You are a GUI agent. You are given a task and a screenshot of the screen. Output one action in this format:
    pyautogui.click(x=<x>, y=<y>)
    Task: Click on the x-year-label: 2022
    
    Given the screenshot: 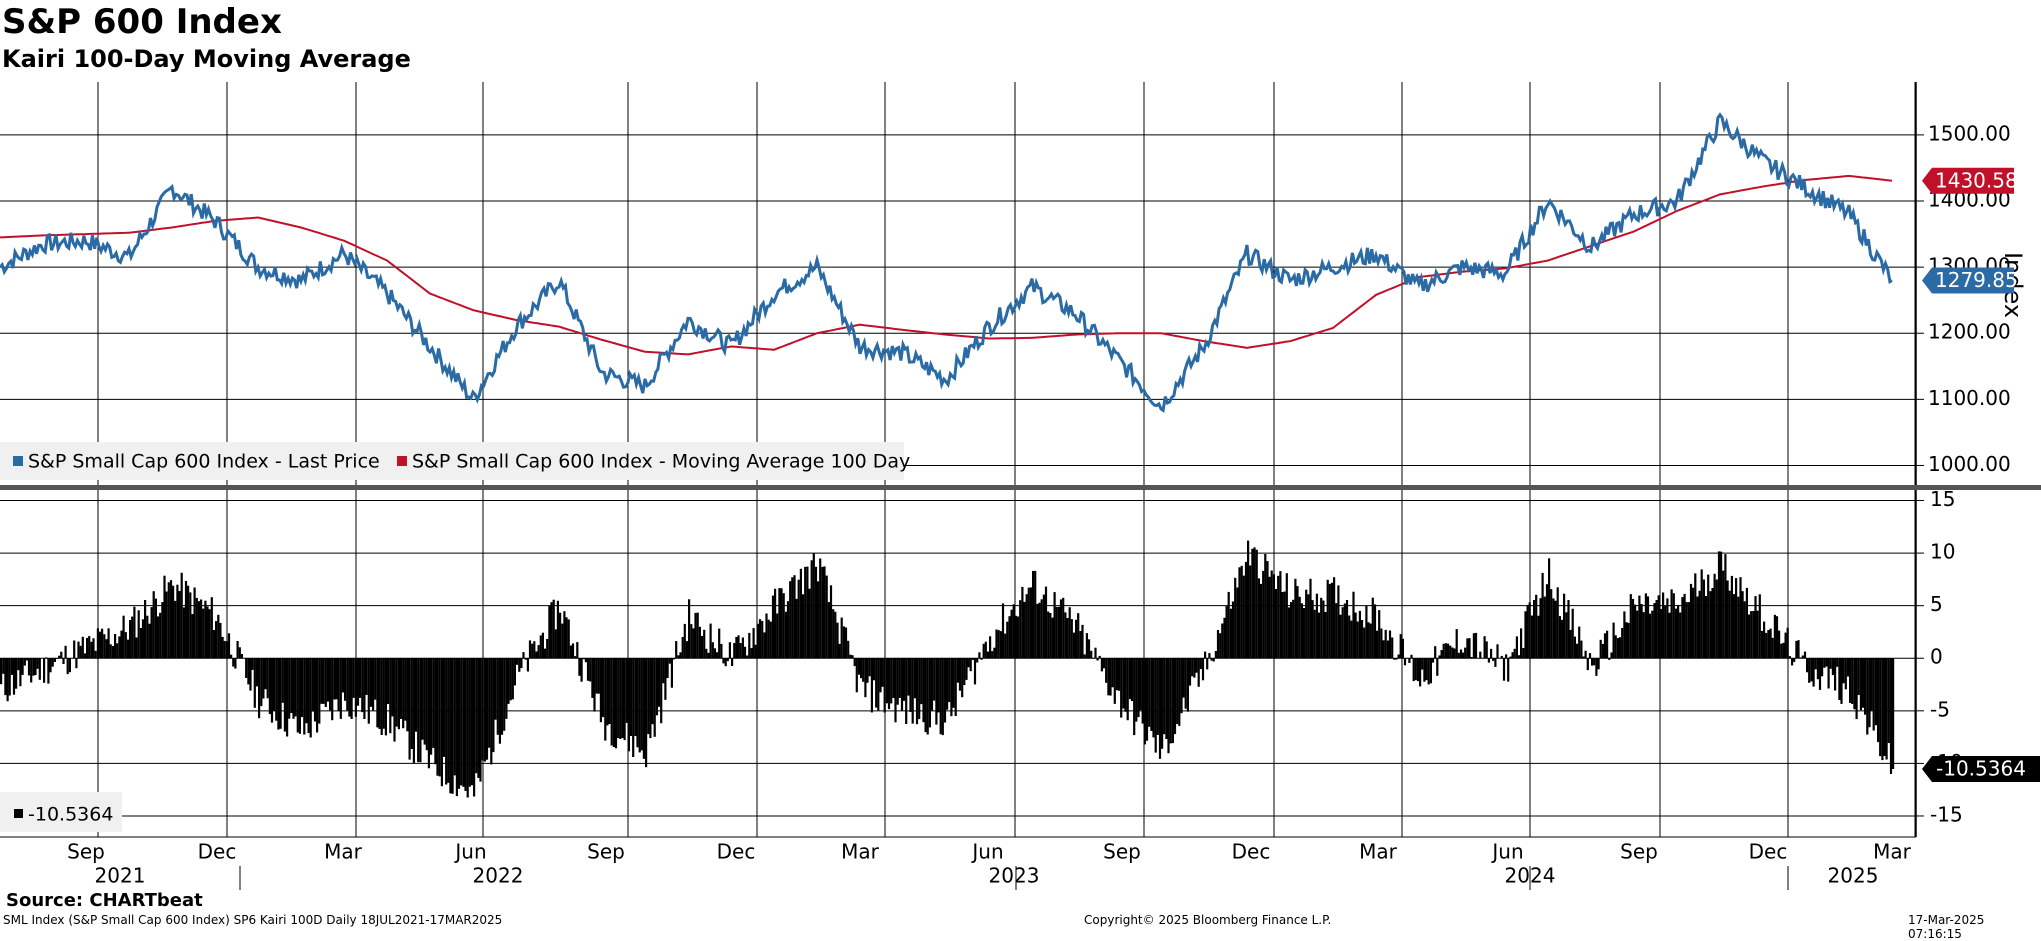 What is the action you would take?
    pyautogui.click(x=498, y=876)
    